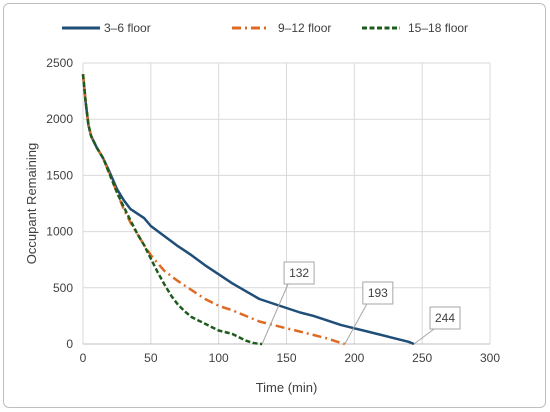 The width and height of the screenshot is (550, 412). What do you see at coordinates (69, 344) in the screenshot?
I see `y-tick-label: 0` at bounding box center [69, 344].